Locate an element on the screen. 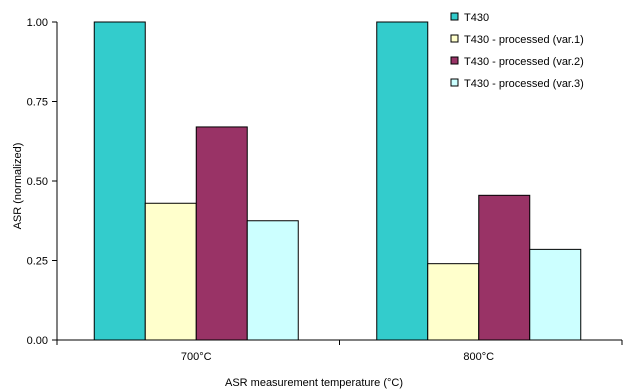 The image size is (627, 391). y-tick-label: 0.75 is located at coordinates (37, 103).